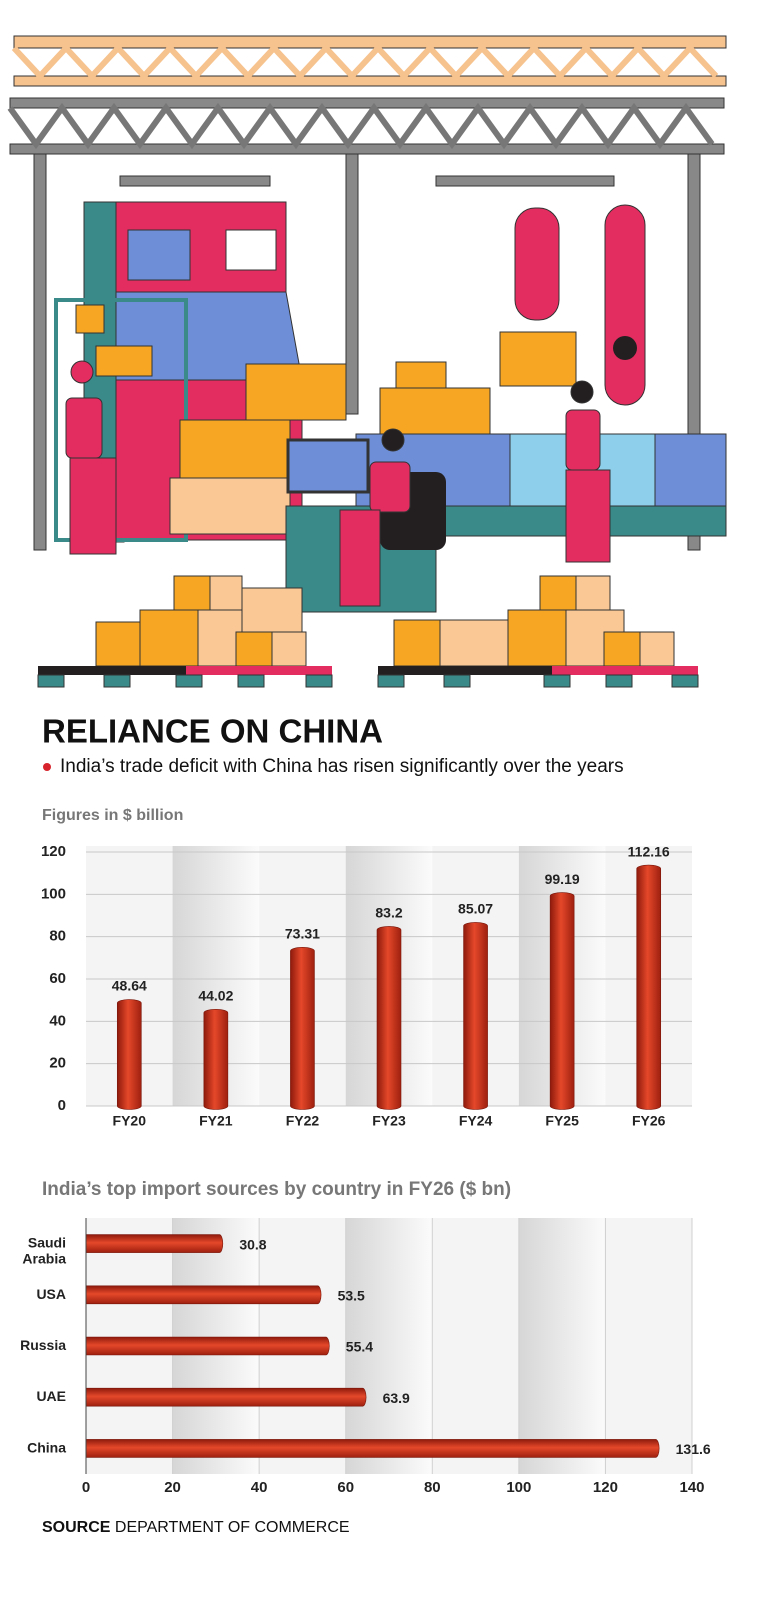 This screenshot has width=768, height=1619. I want to click on y-tick-label: UAE, so click(51, 1396).